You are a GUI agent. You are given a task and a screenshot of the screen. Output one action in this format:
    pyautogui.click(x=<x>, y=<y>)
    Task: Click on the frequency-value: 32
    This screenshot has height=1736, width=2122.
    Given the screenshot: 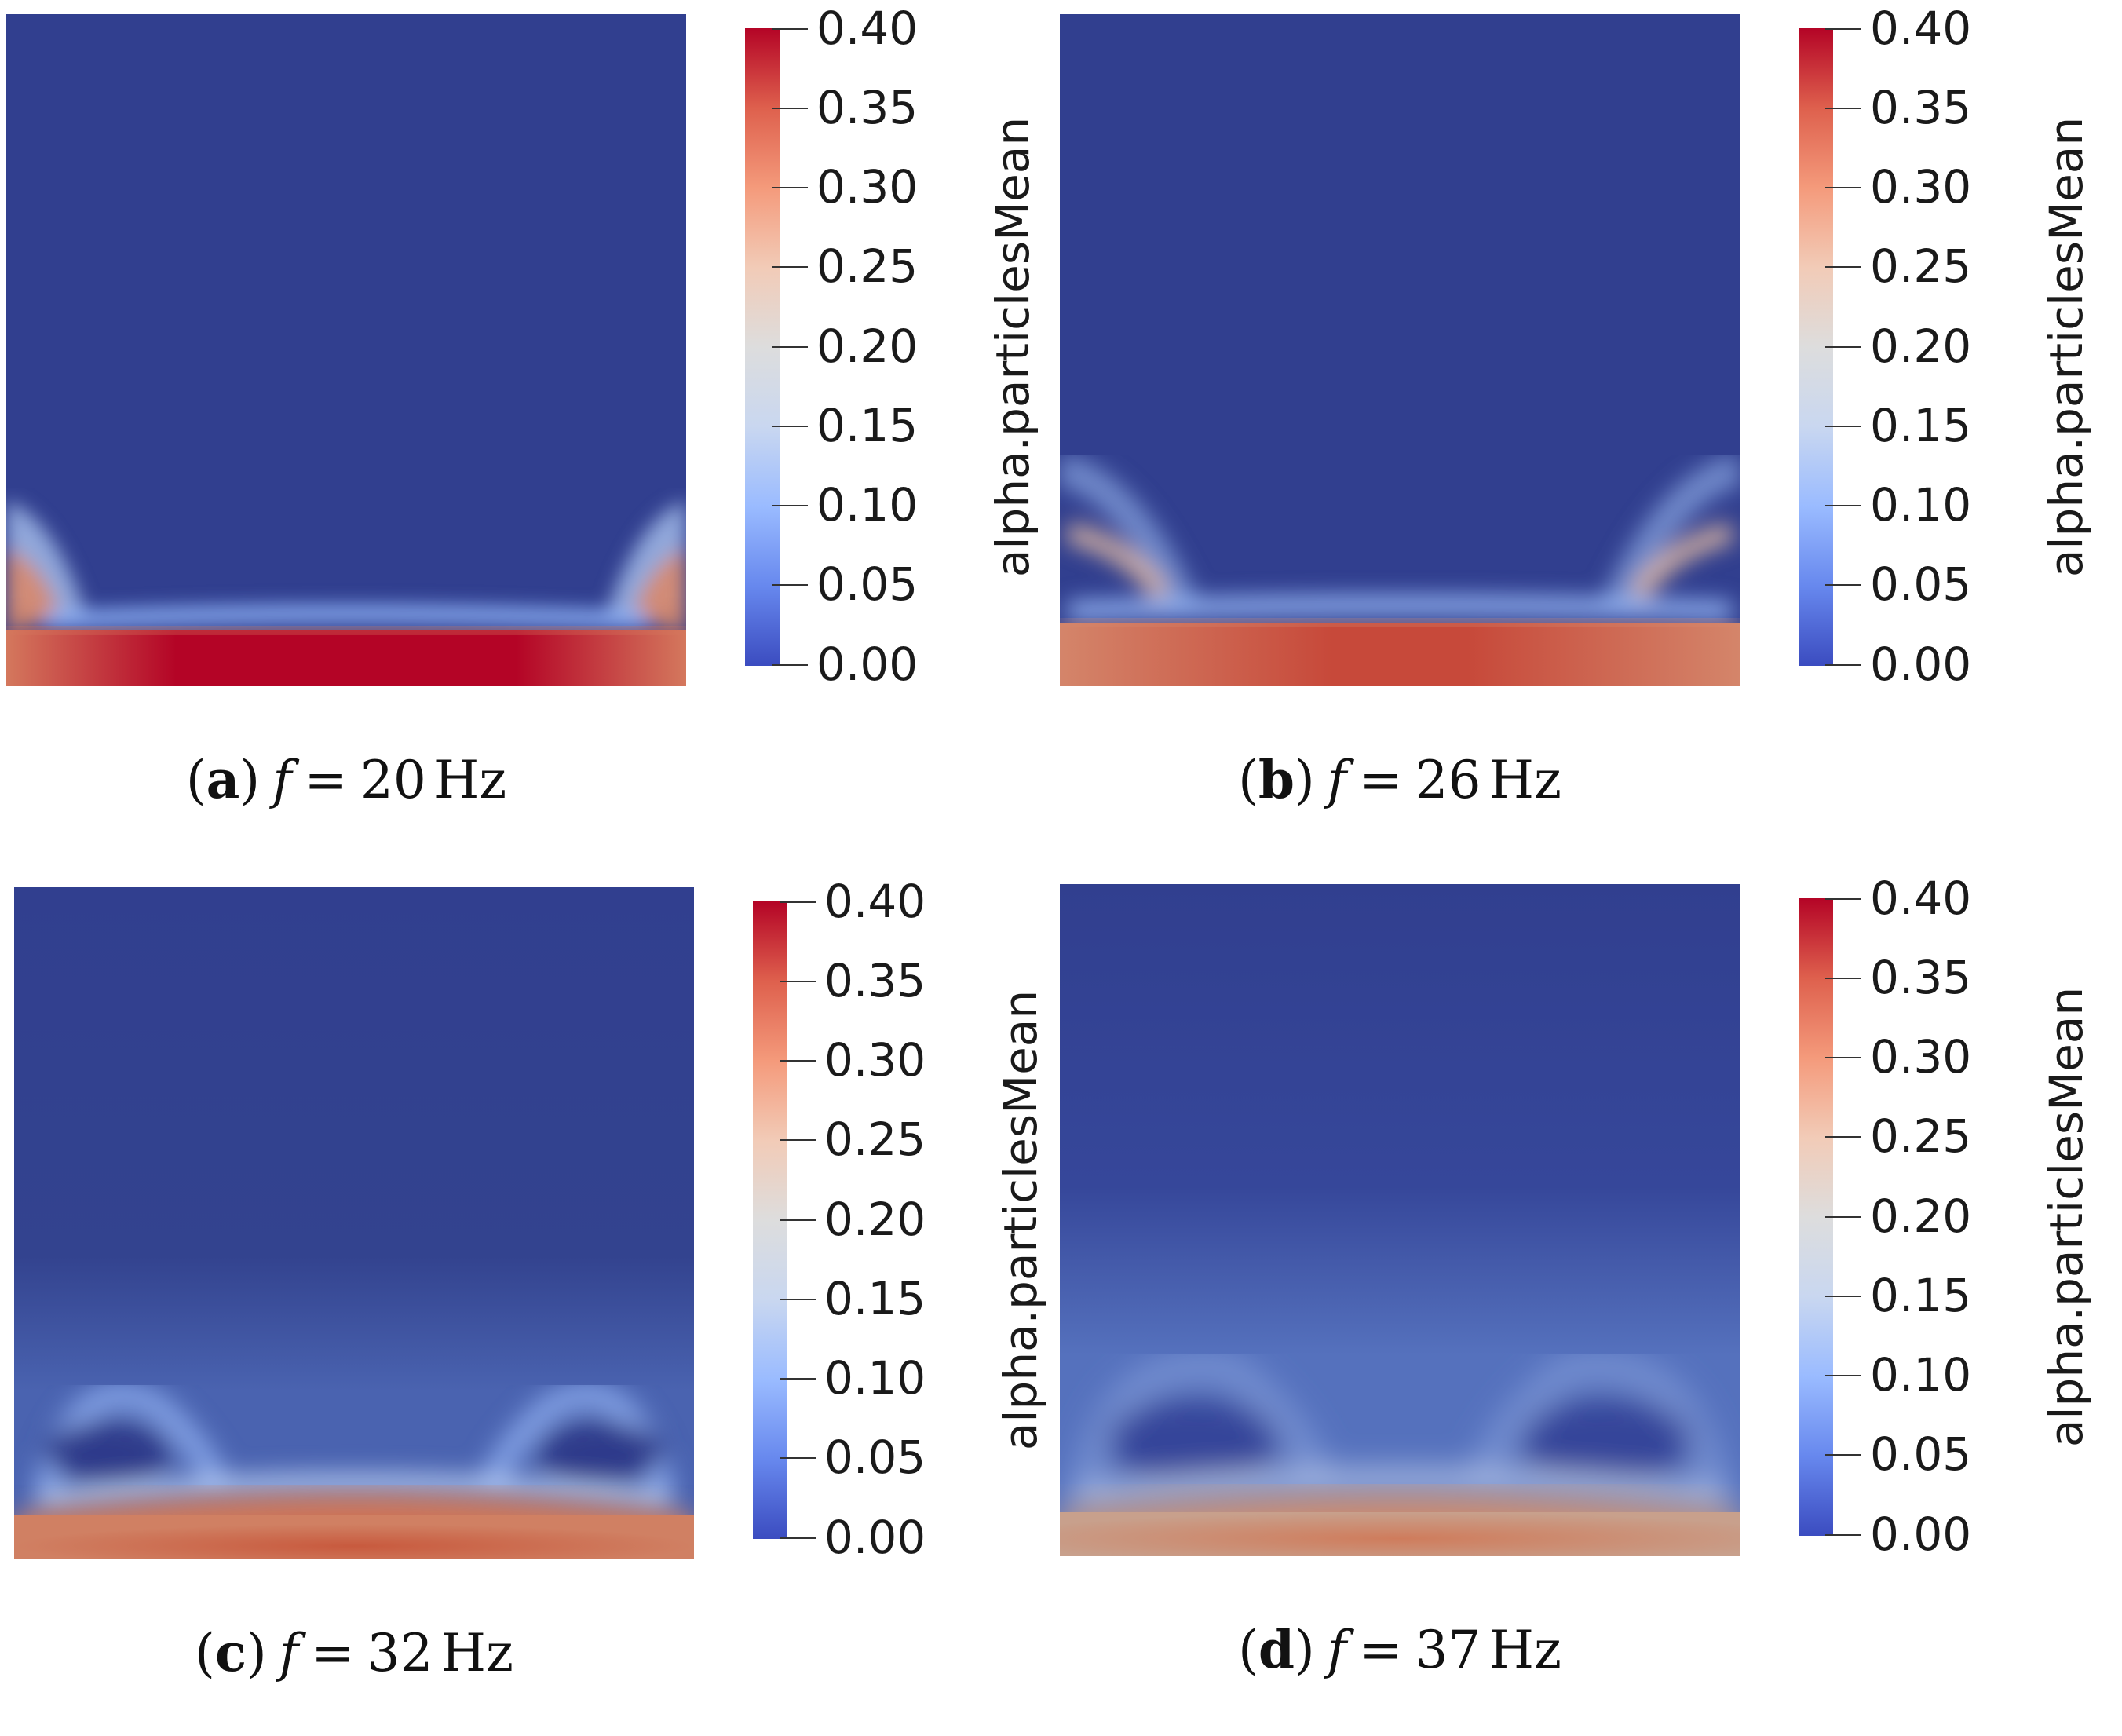 What is the action you would take?
    pyautogui.click(x=400, y=1653)
    